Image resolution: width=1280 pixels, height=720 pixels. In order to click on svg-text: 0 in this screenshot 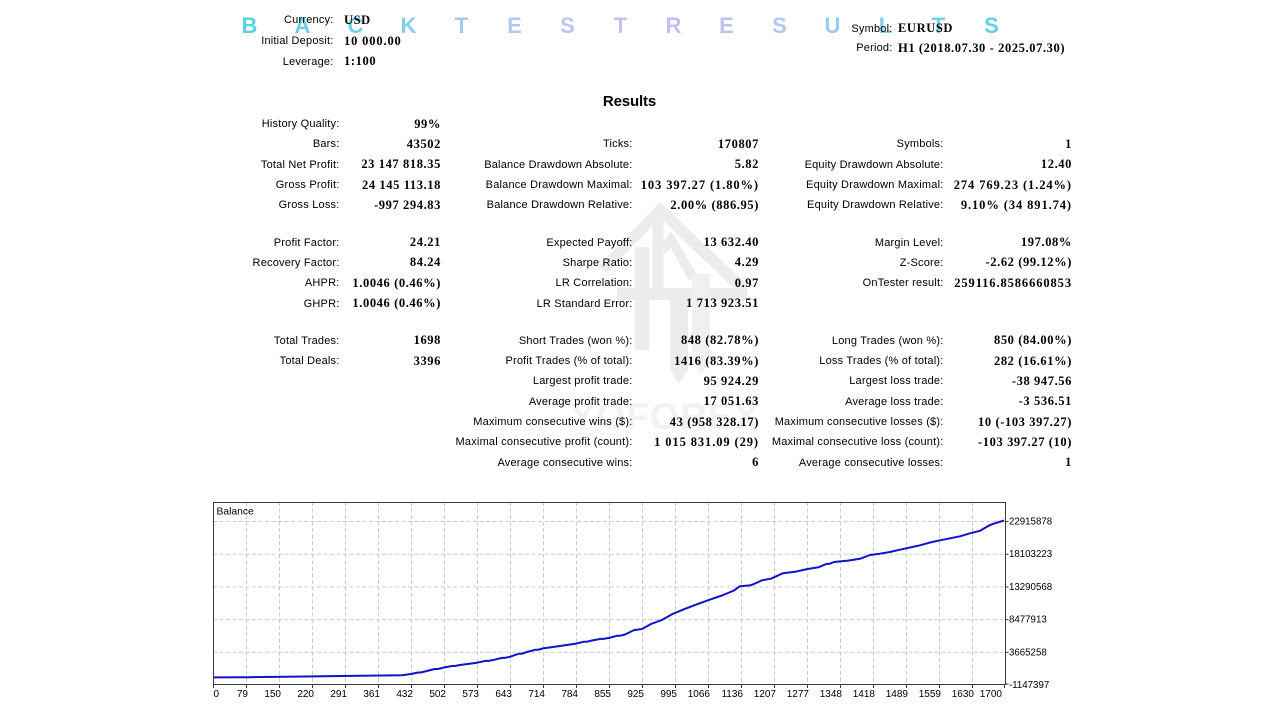, I will do `click(216, 694)`.